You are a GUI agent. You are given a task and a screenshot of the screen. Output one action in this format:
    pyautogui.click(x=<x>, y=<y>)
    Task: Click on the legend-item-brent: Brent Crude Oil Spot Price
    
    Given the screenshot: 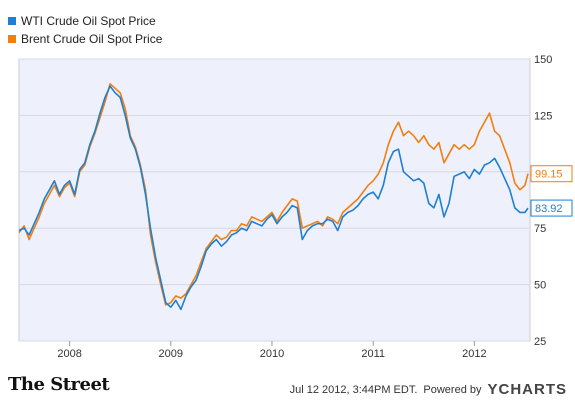 What is the action you would take?
    pyautogui.click(x=85, y=39)
    